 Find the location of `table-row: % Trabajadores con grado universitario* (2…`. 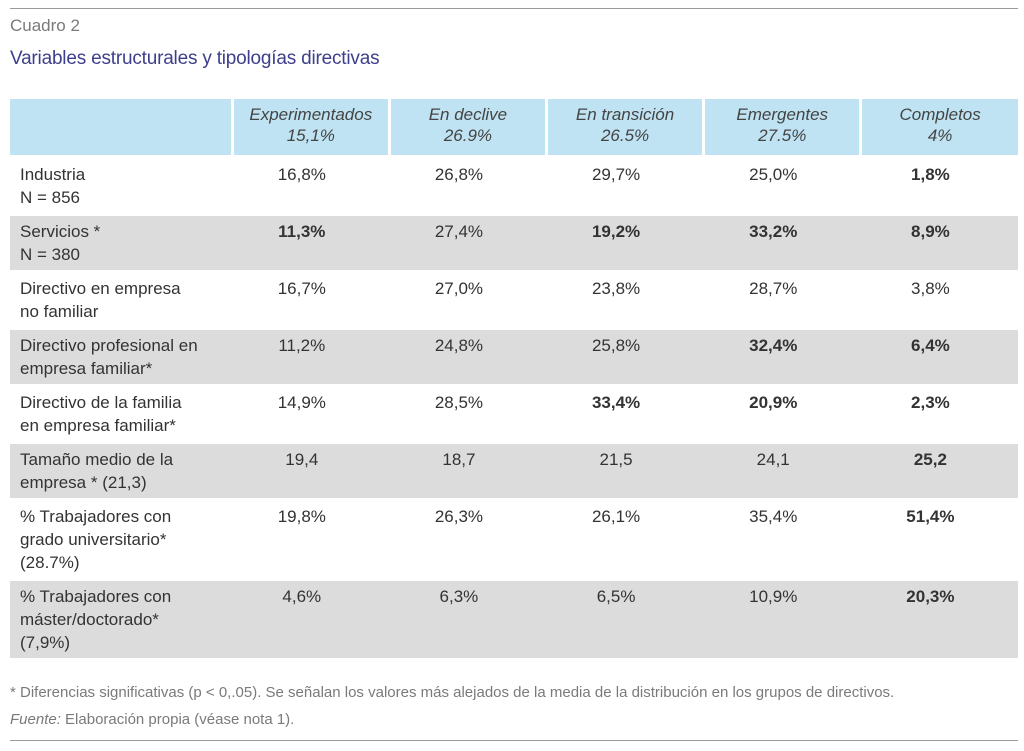

table-row: % Trabajadores con grado universitario* (2… is located at coordinates (514, 539).